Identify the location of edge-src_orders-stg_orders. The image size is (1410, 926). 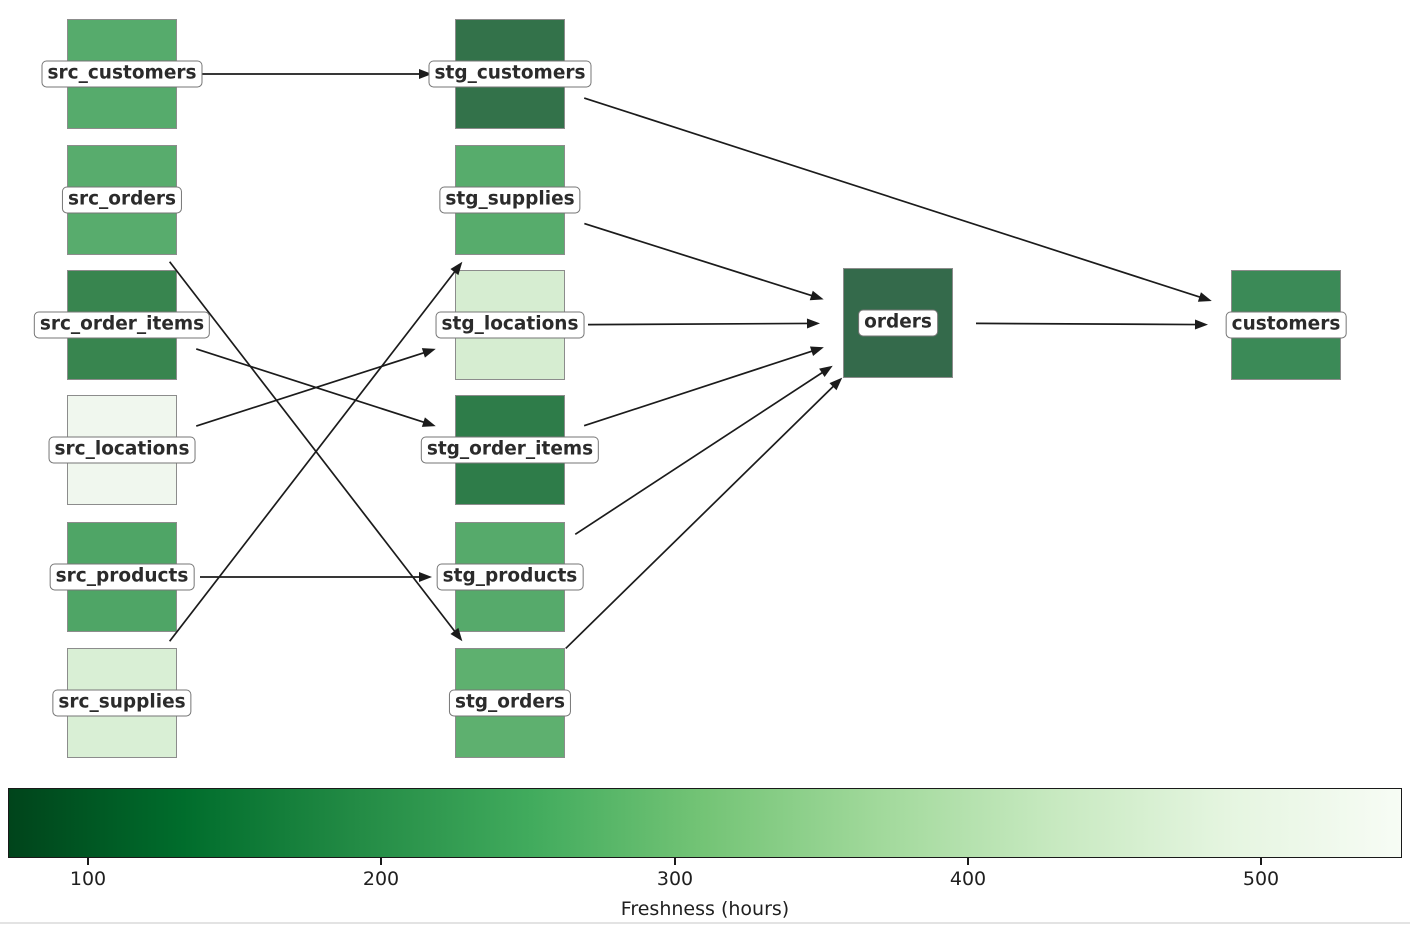
(315, 451).